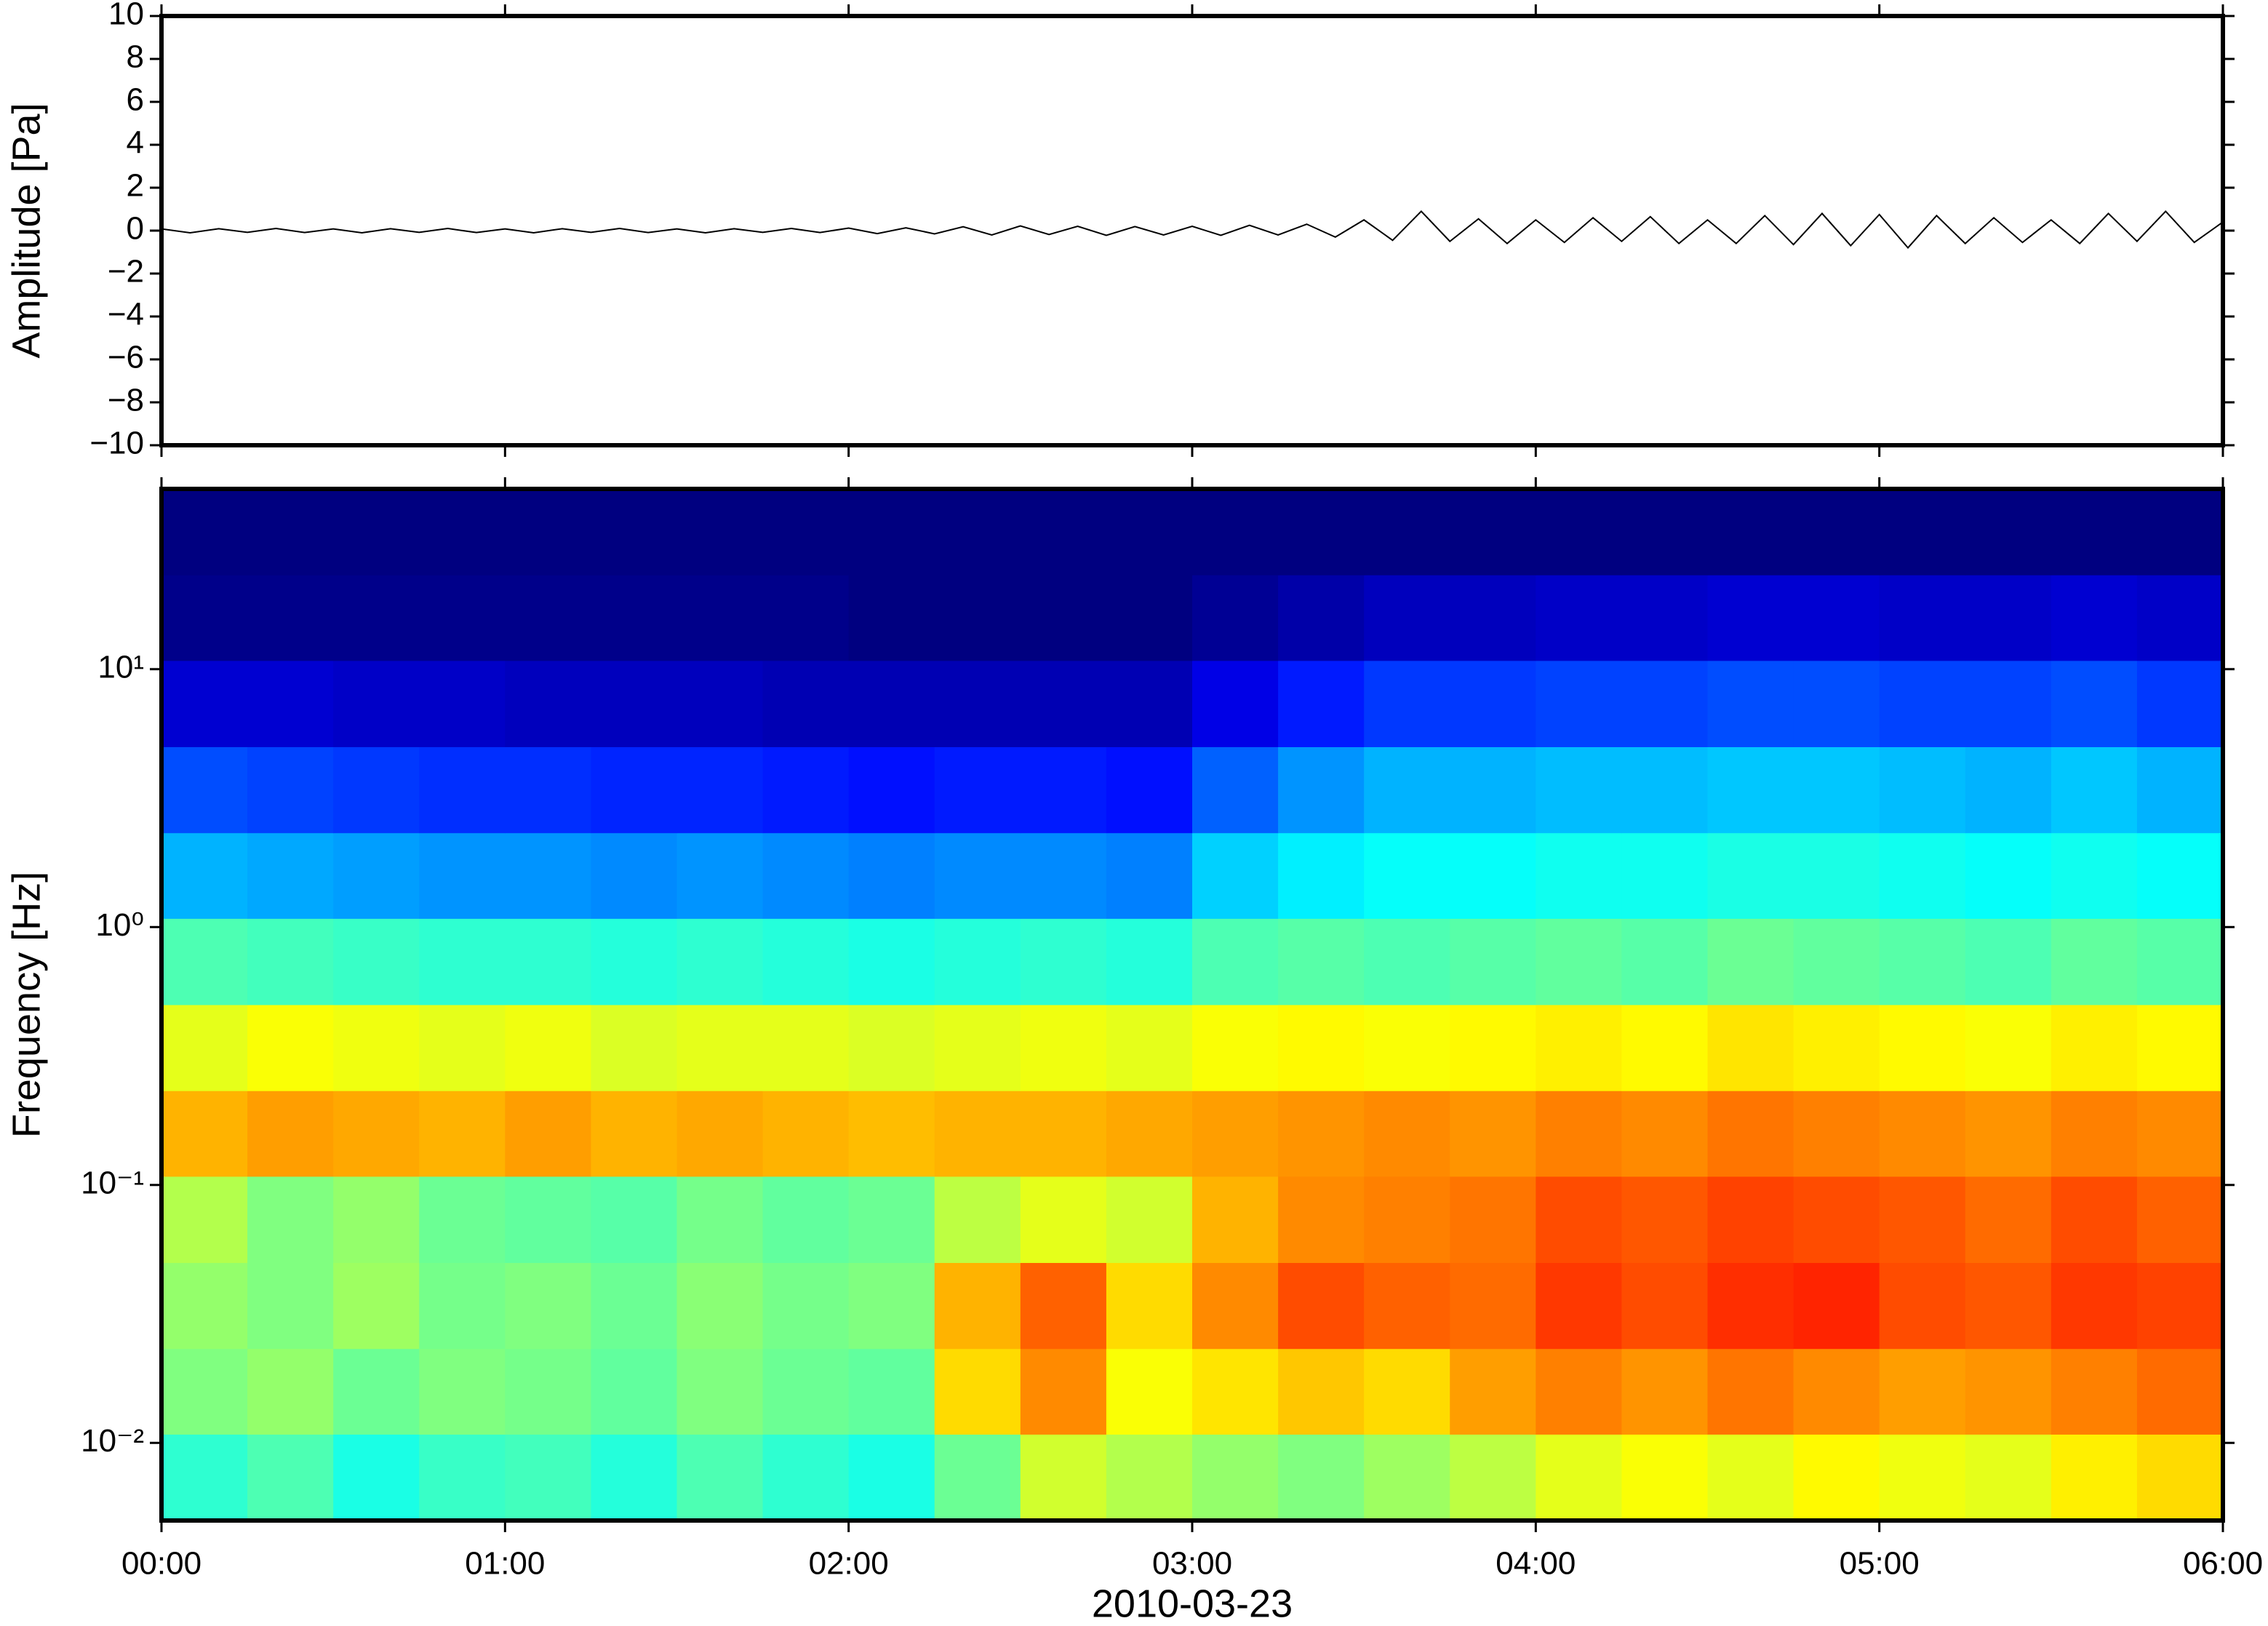  I want to click on y-tick-label: 2, so click(135, 186).